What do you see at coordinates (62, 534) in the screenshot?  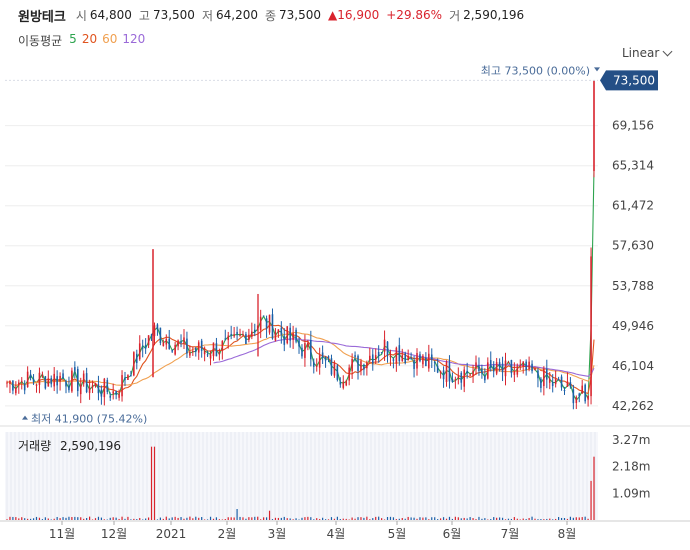 I see `x-tick-label: 11월` at bounding box center [62, 534].